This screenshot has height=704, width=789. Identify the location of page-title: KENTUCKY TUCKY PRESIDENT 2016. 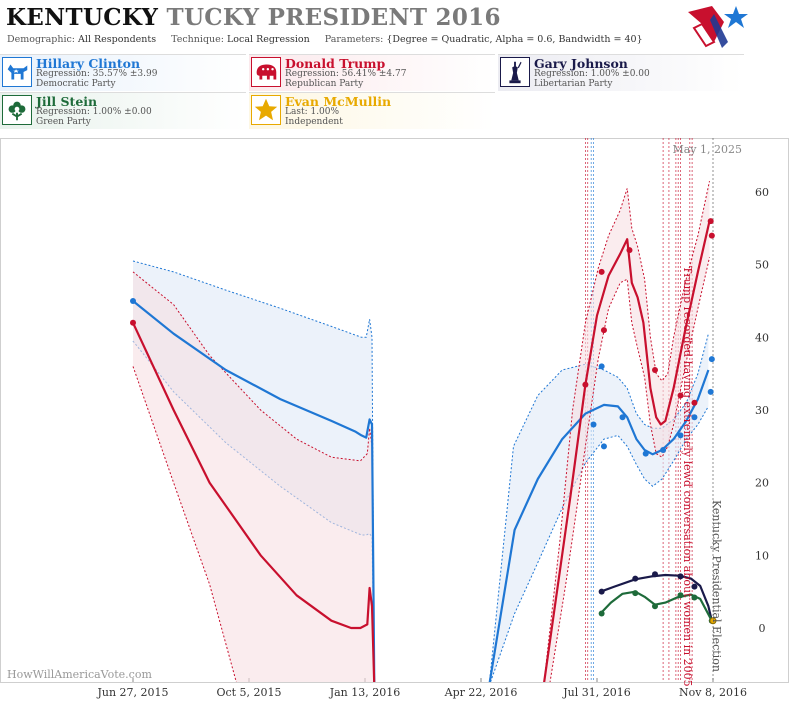
(253, 17).